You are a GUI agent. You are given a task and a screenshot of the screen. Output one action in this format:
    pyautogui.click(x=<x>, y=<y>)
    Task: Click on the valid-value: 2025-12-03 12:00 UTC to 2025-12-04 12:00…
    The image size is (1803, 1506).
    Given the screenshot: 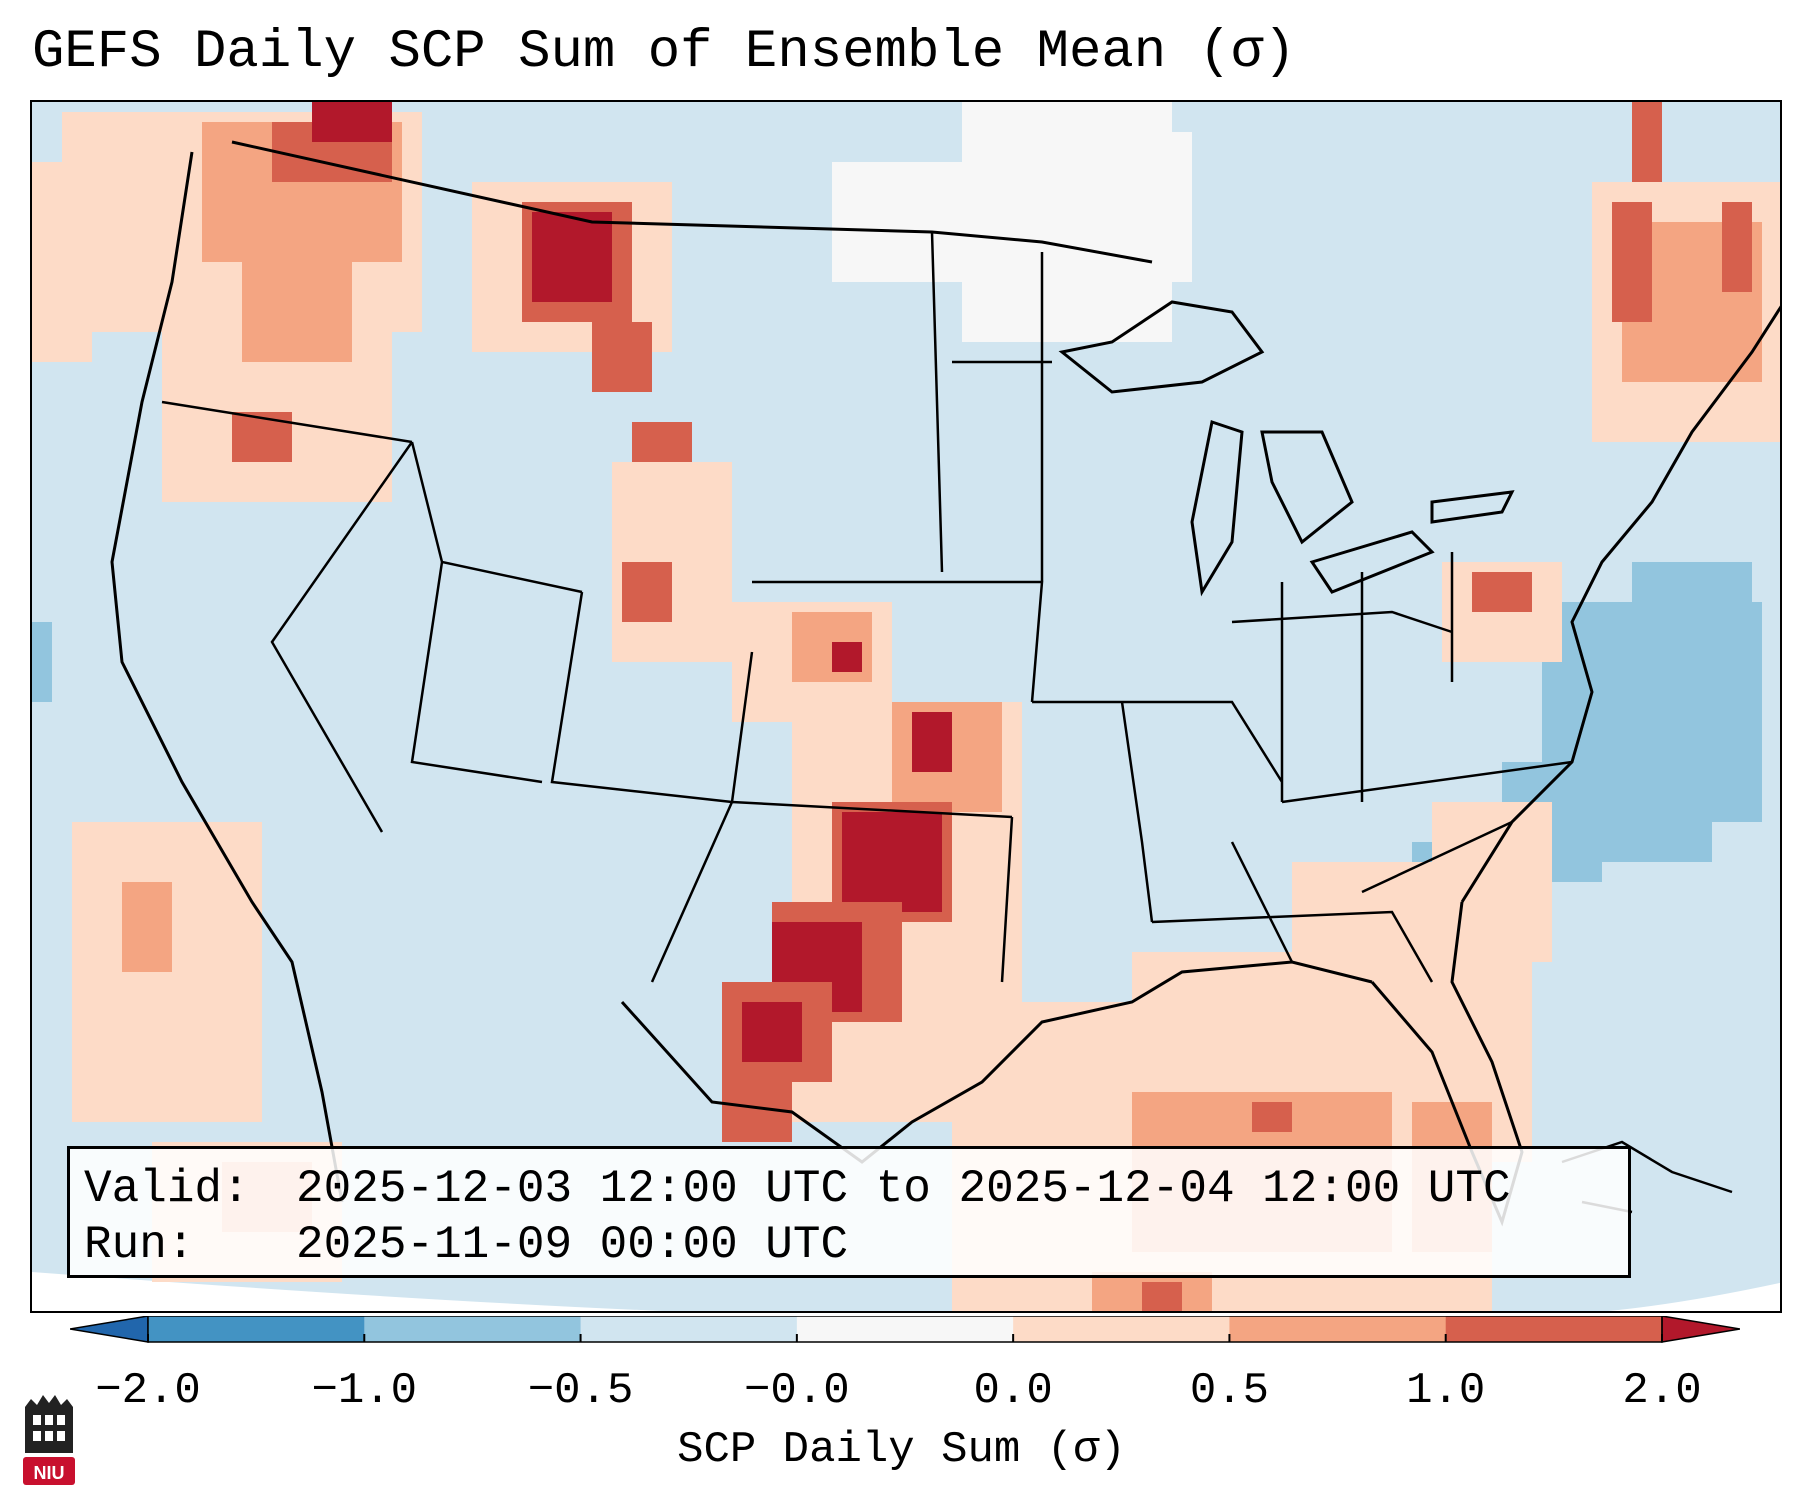 What is the action you would take?
    pyautogui.click(x=903, y=1189)
    